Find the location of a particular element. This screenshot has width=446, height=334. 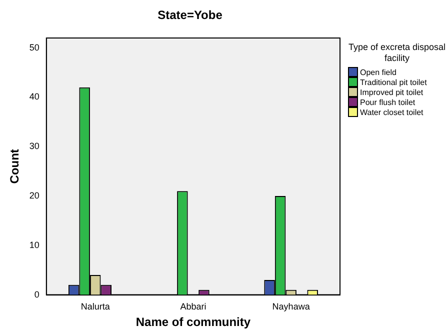

legend-label: Pour flush toilet is located at coordinates (388, 102).